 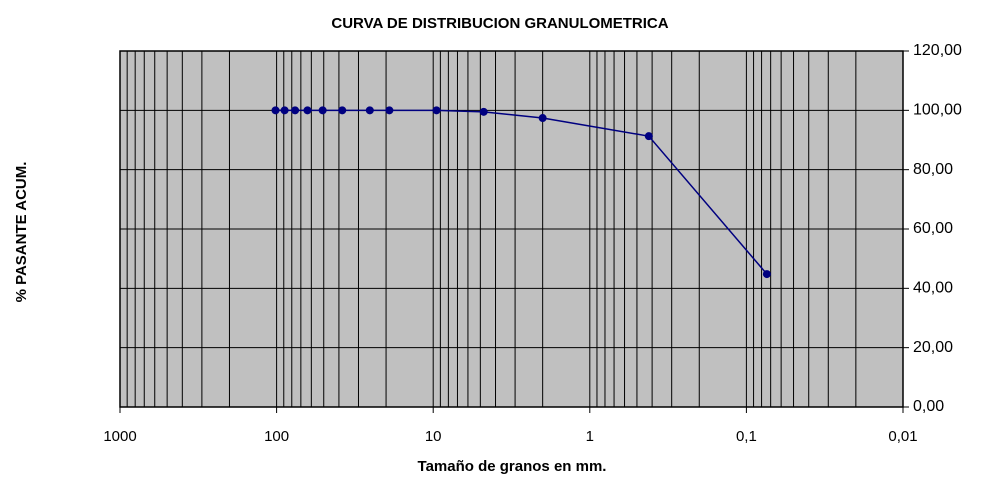 I want to click on x-tick-label: 1, so click(x=590, y=436).